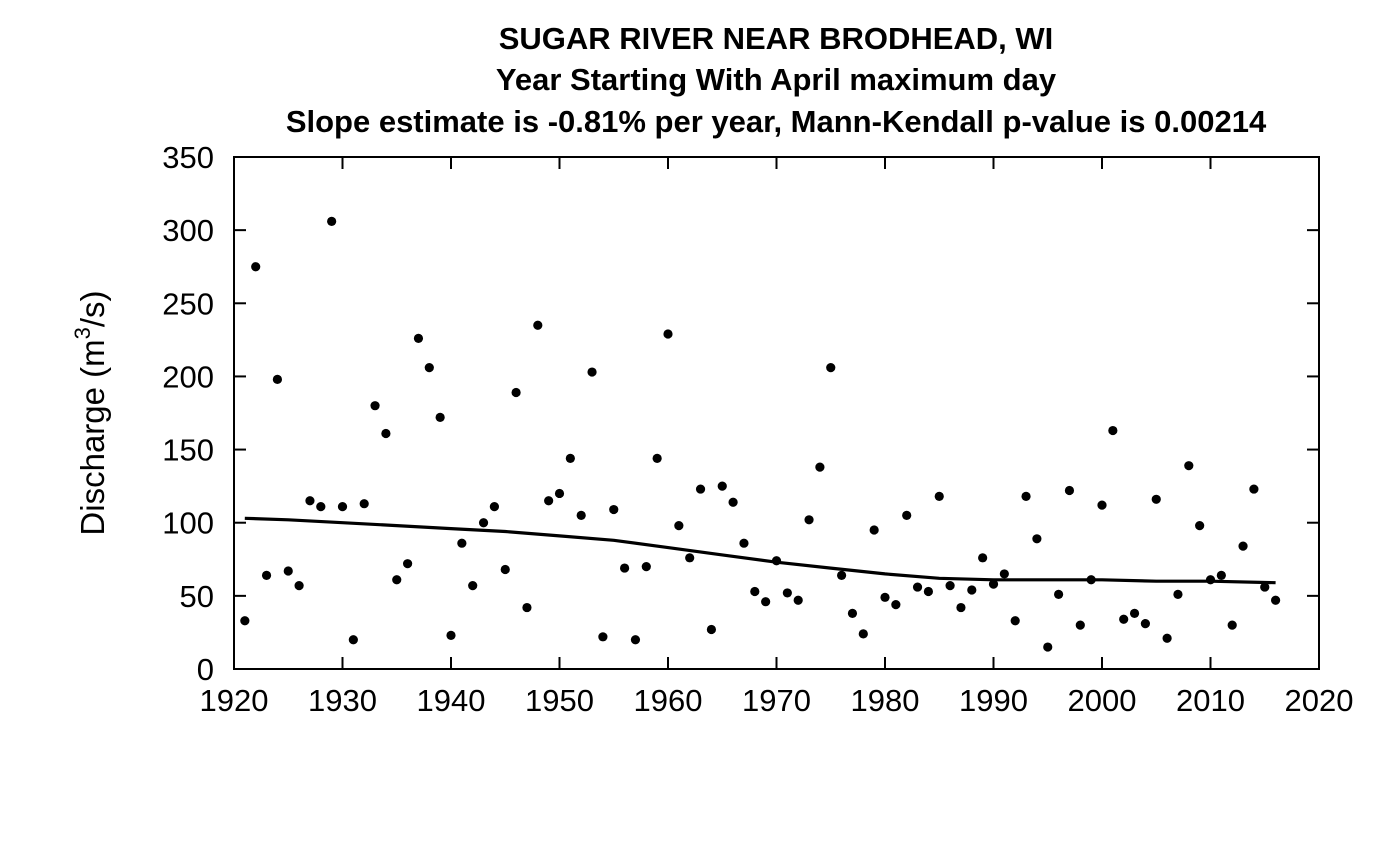 This screenshot has width=1400, height=865. Describe the element at coordinates (776, 38) in the screenshot. I see `chart-title: SUGAR RIVER NEAR BRODHEAD, WI` at that location.